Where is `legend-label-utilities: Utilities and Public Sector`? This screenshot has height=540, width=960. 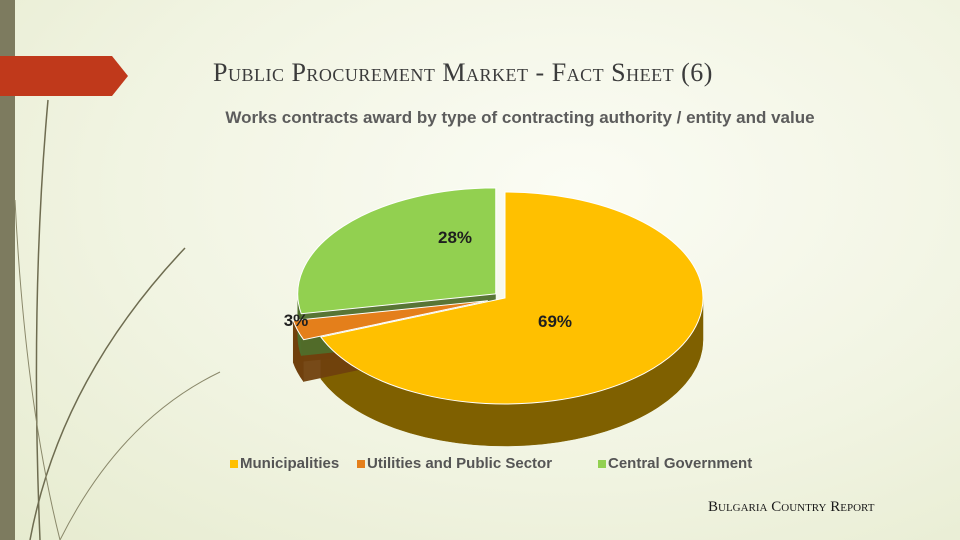
legend-label-utilities: Utilities and Public Sector is located at coordinates (460, 463).